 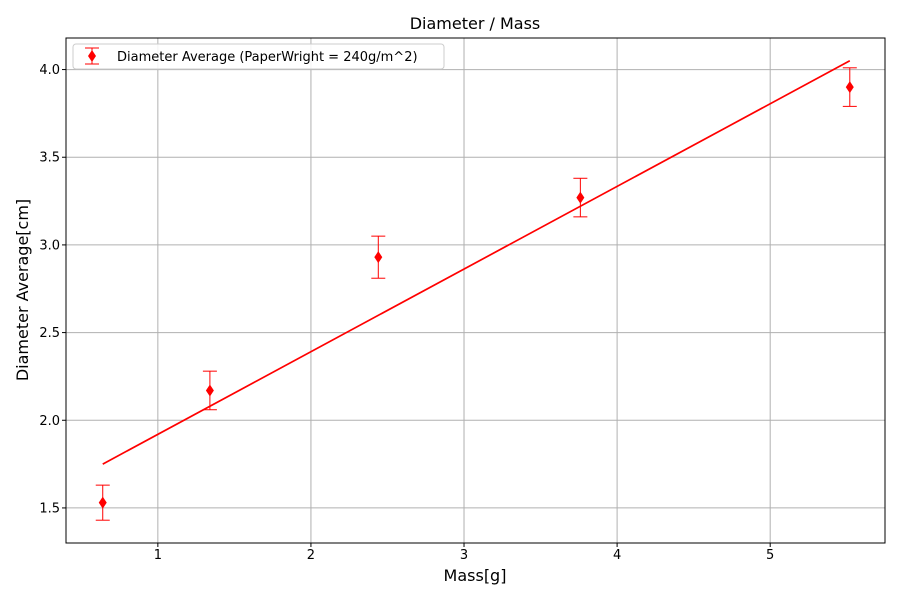 What do you see at coordinates (464, 555) in the screenshot?
I see `x-tick-label: 3` at bounding box center [464, 555].